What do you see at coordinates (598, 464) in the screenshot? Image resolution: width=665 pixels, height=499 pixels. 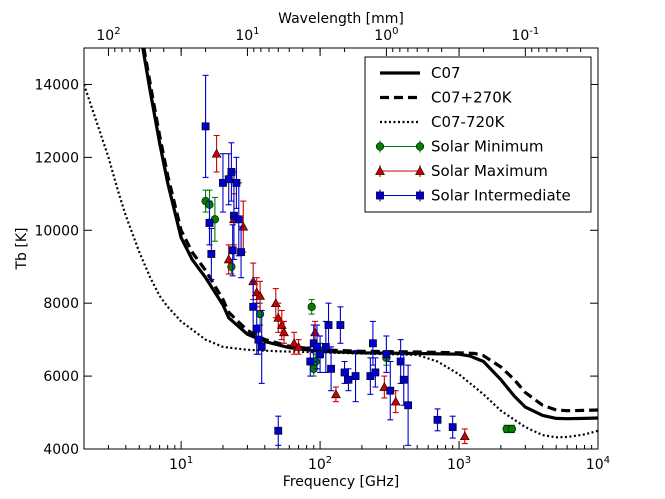 I see `x-tick-label: 10⁴` at bounding box center [598, 464].